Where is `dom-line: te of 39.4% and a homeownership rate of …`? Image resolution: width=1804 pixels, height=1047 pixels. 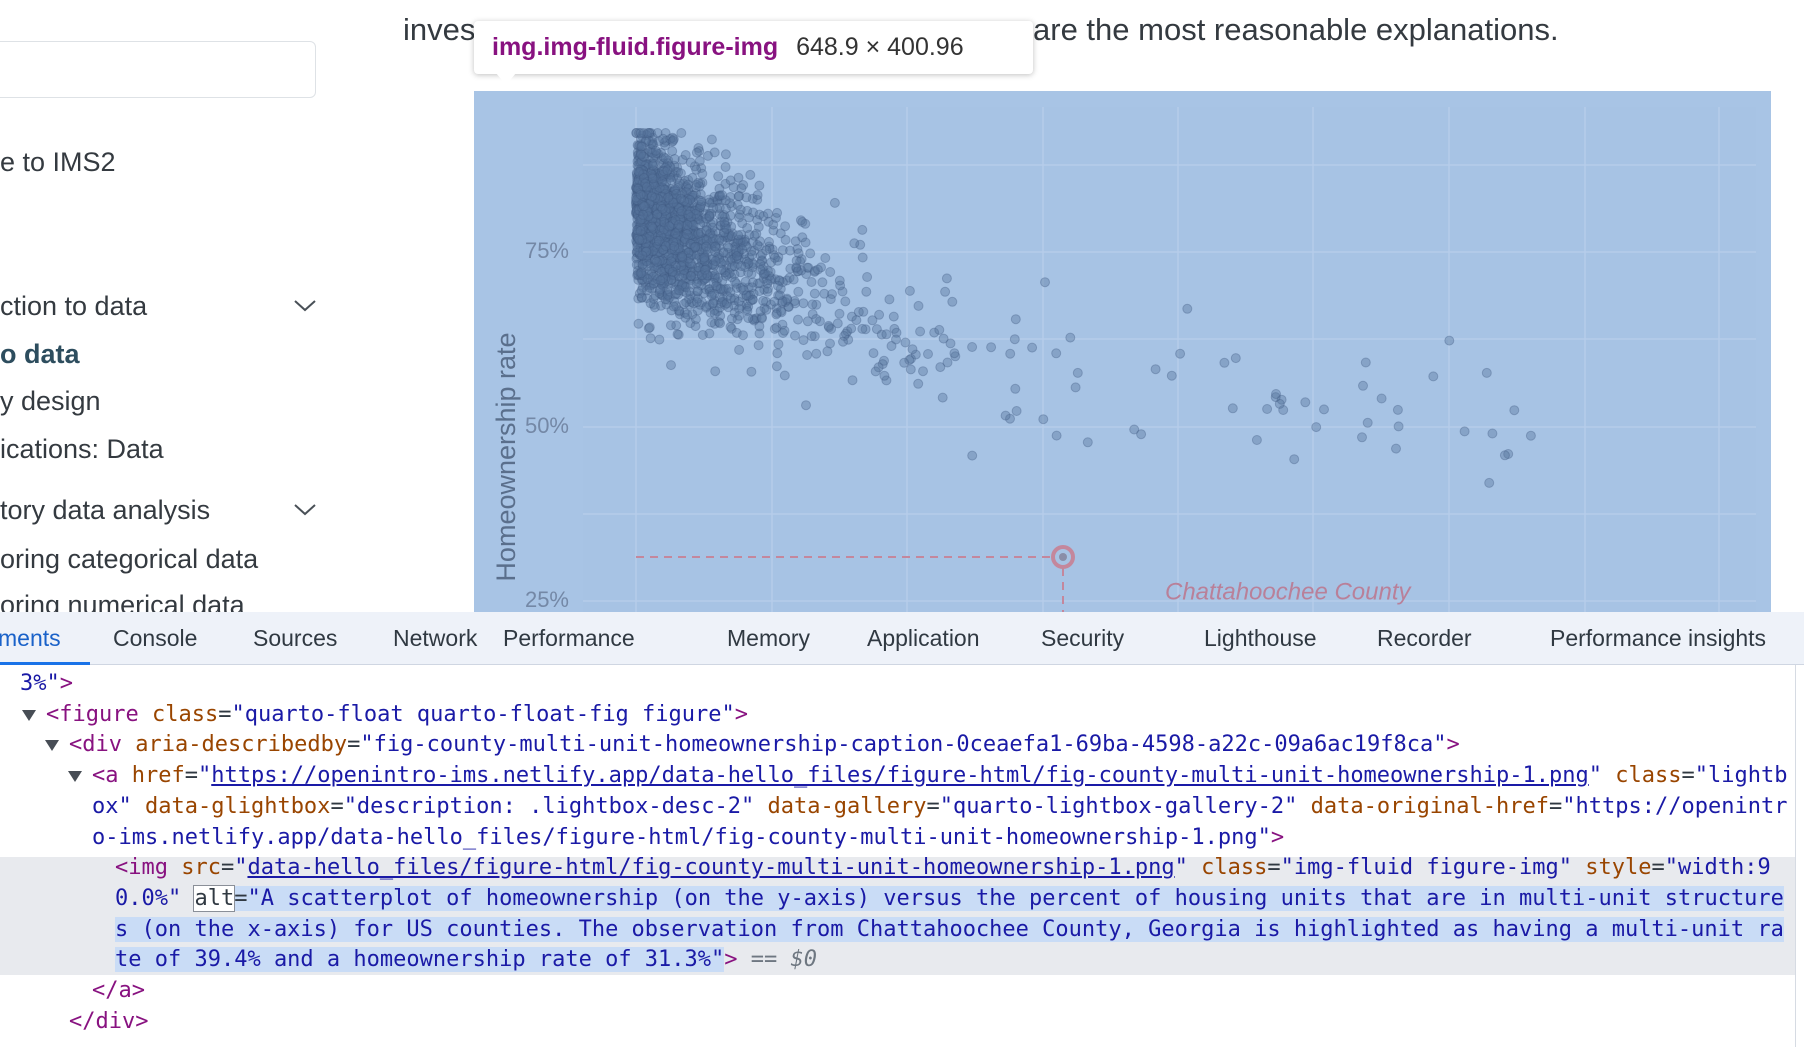 dom-line: te of 39.4% and a homeownership rate of … is located at coordinates (466, 960).